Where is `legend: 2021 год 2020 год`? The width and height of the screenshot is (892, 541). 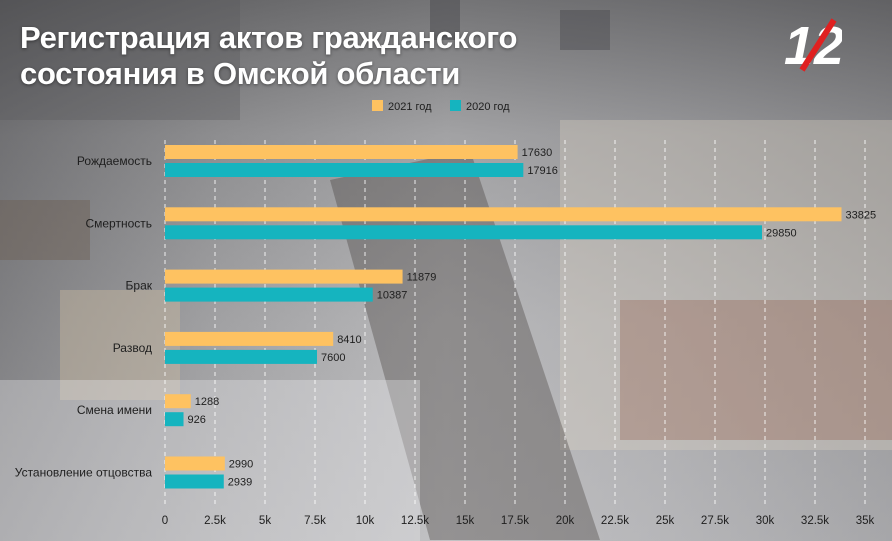
legend: 2021 год 2020 год is located at coordinates (441, 106).